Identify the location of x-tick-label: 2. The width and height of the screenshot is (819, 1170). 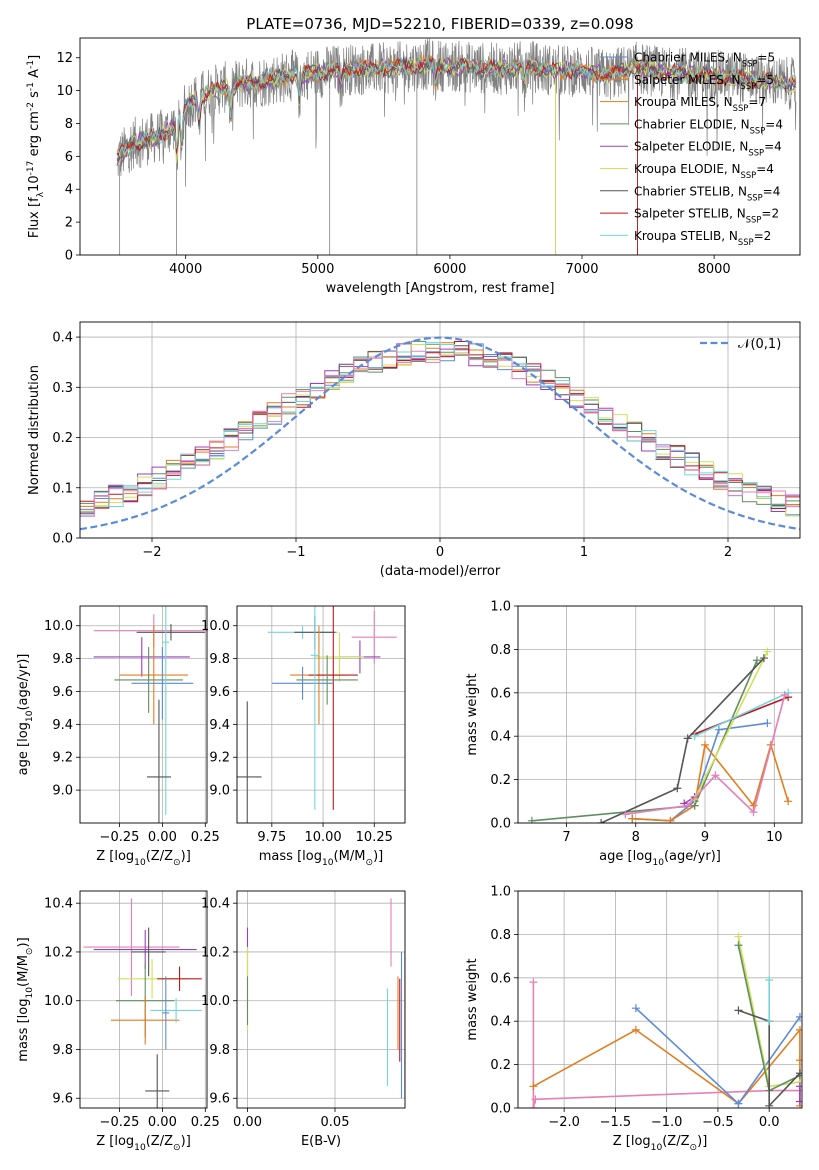
(728, 552).